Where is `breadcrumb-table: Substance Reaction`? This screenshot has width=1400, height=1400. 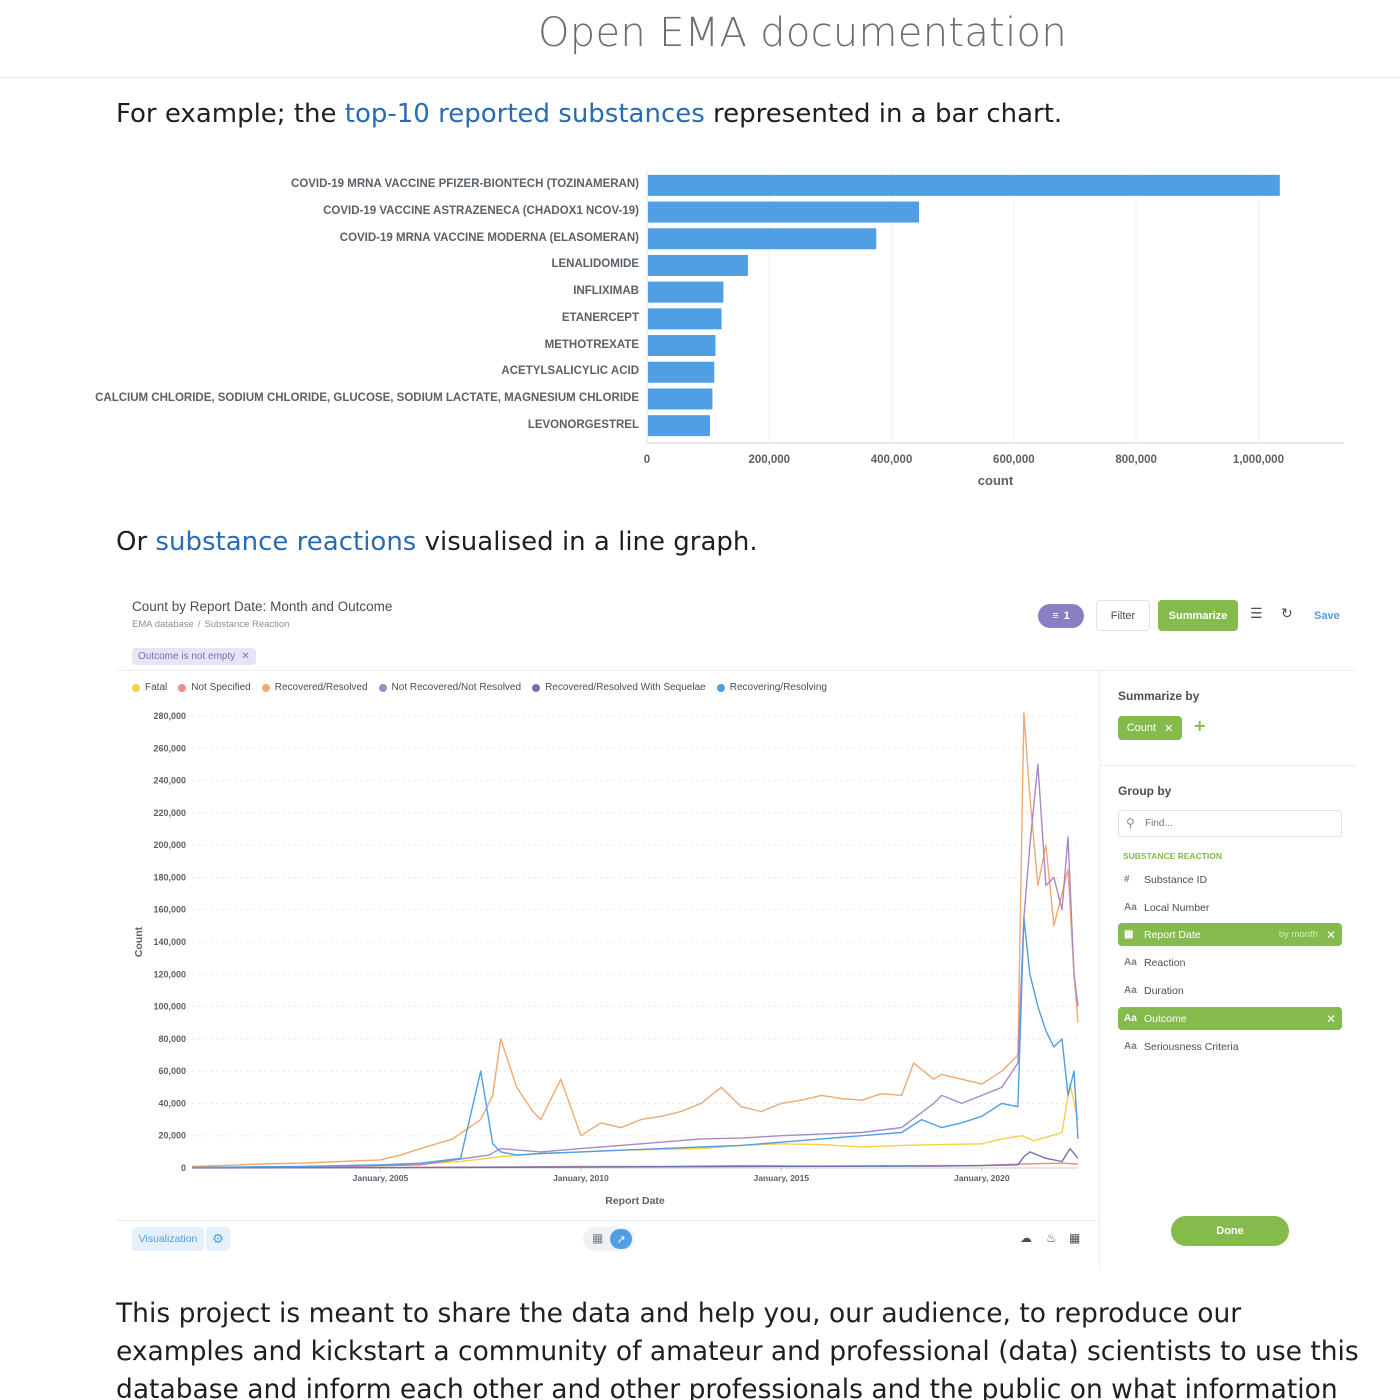 breadcrumb-table: Substance Reaction is located at coordinates (247, 624).